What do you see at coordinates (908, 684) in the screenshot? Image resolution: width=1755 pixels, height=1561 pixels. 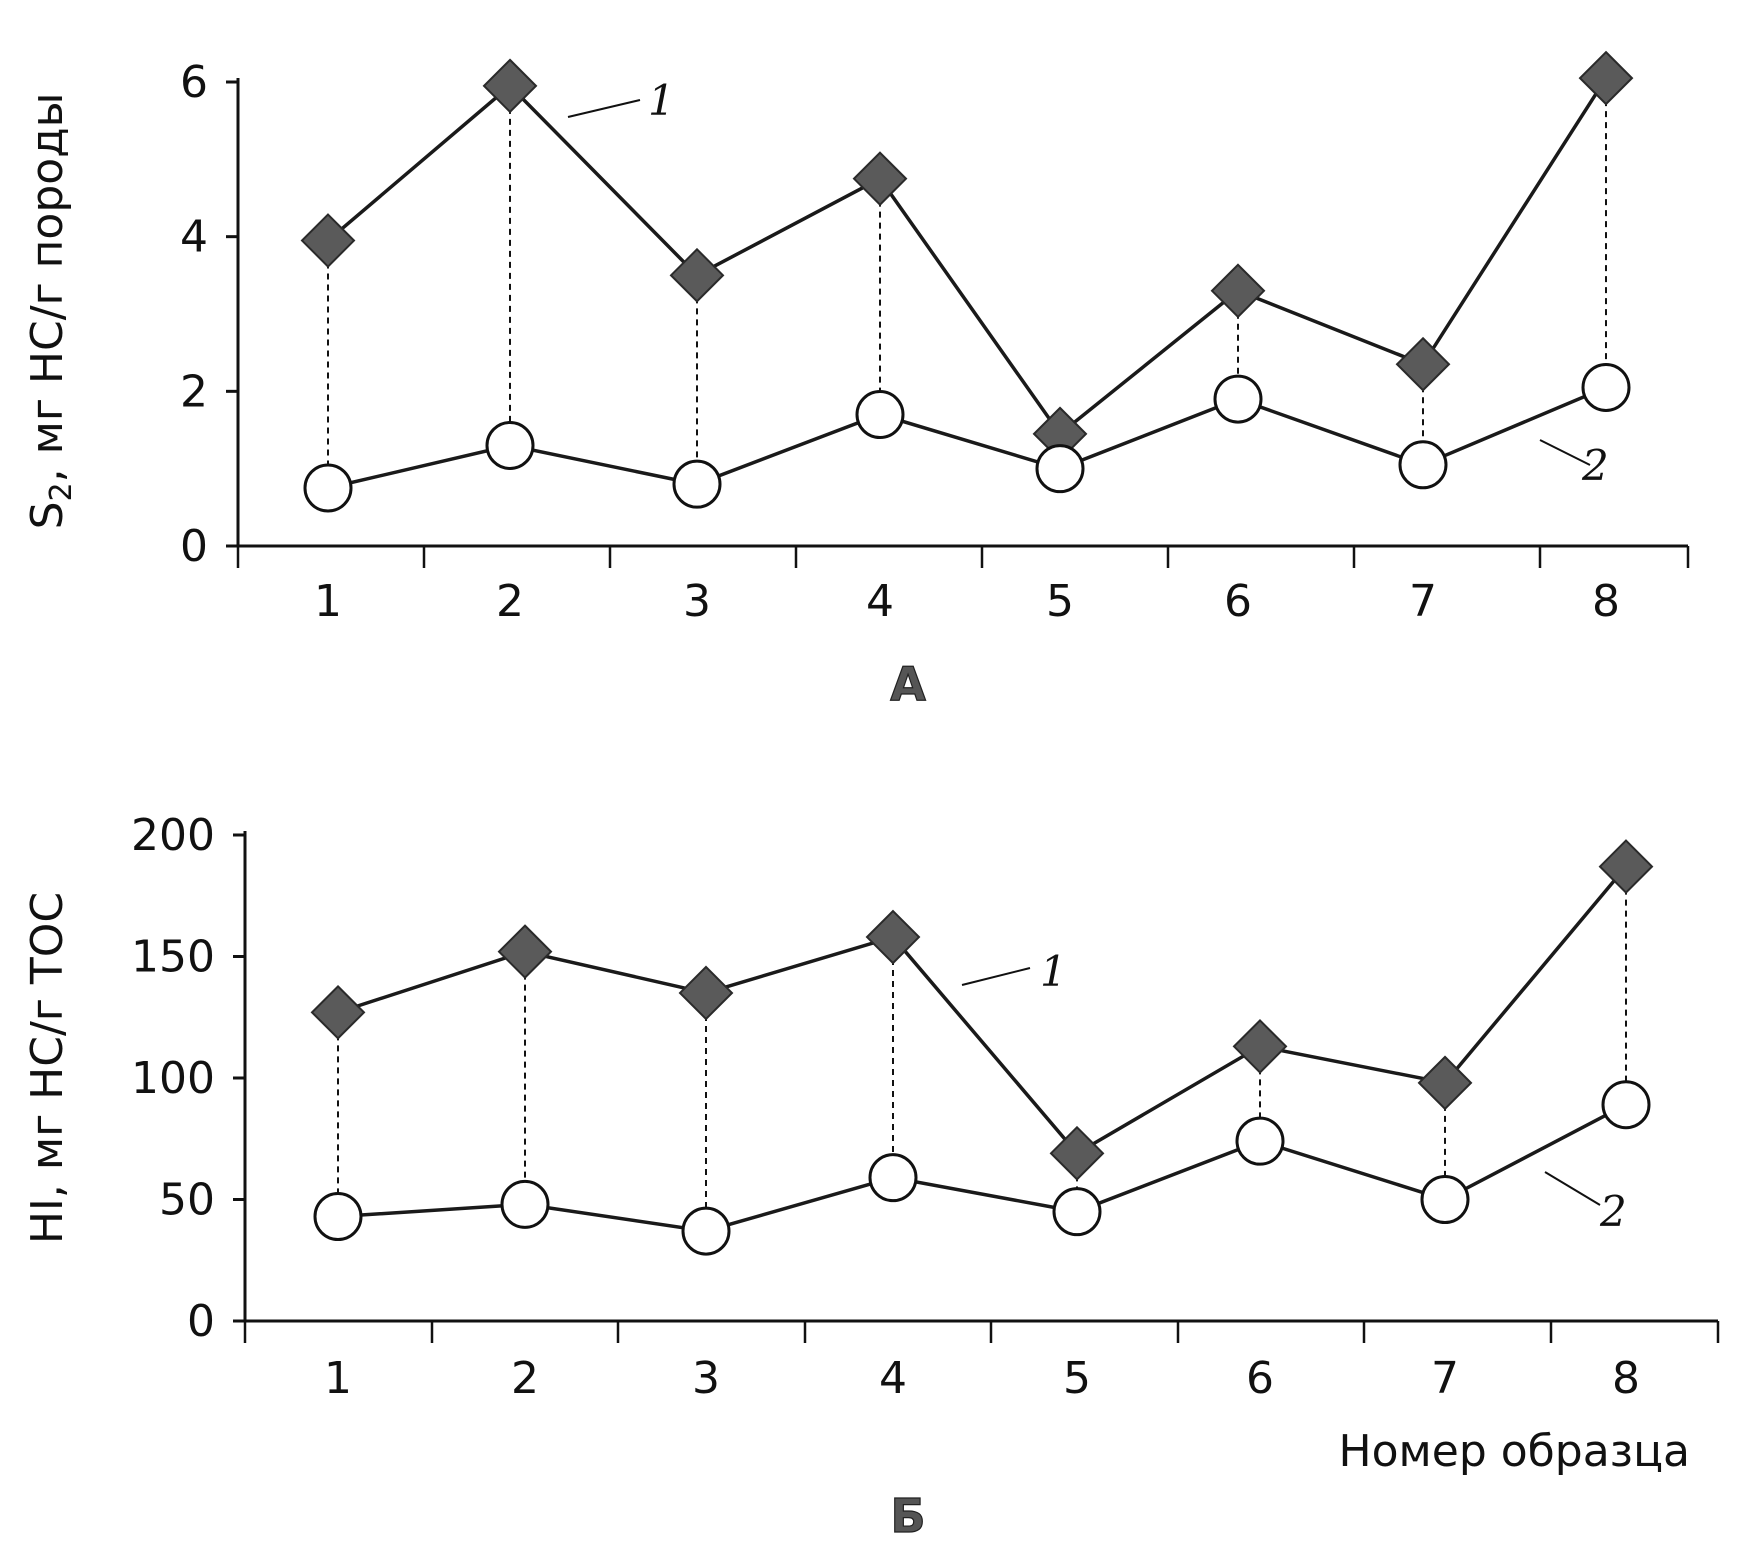 I see `panel-label-a: А` at bounding box center [908, 684].